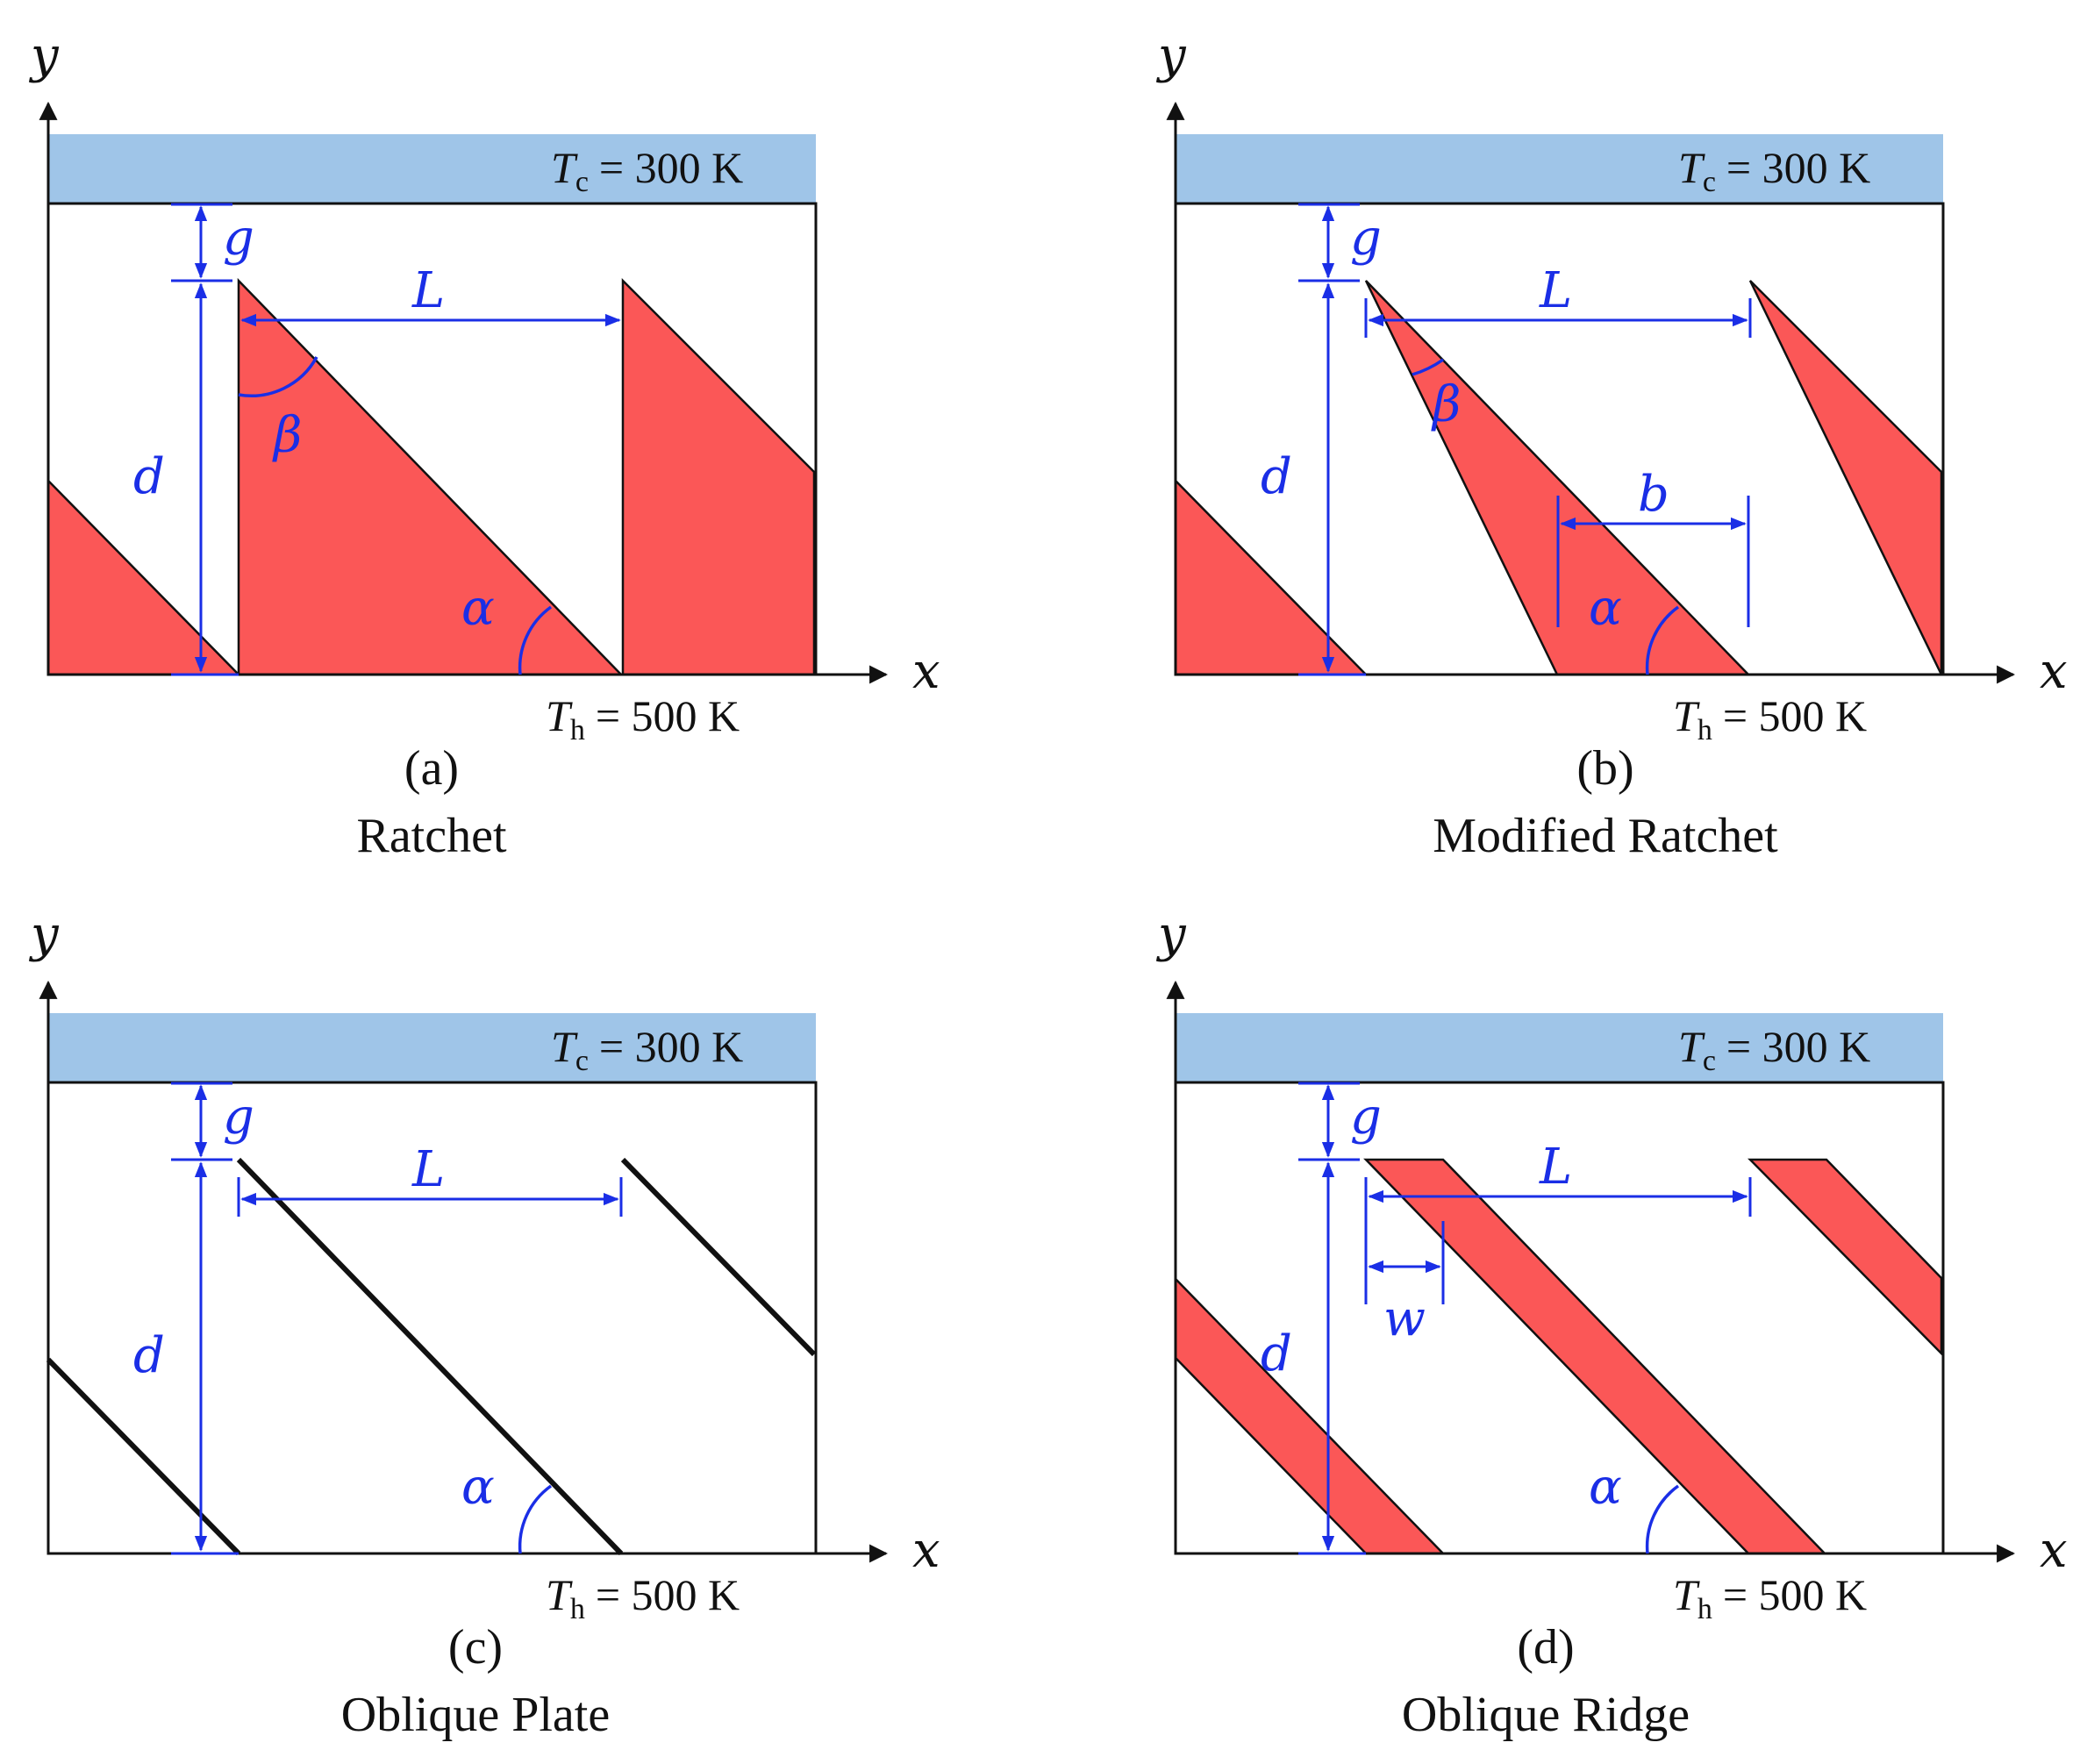 The height and width of the screenshot is (1764, 2087). What do you see at coordinates (1604, 768) in the screenshot?
I see `panel-label: (b)` at bounding box center [1604, 768].